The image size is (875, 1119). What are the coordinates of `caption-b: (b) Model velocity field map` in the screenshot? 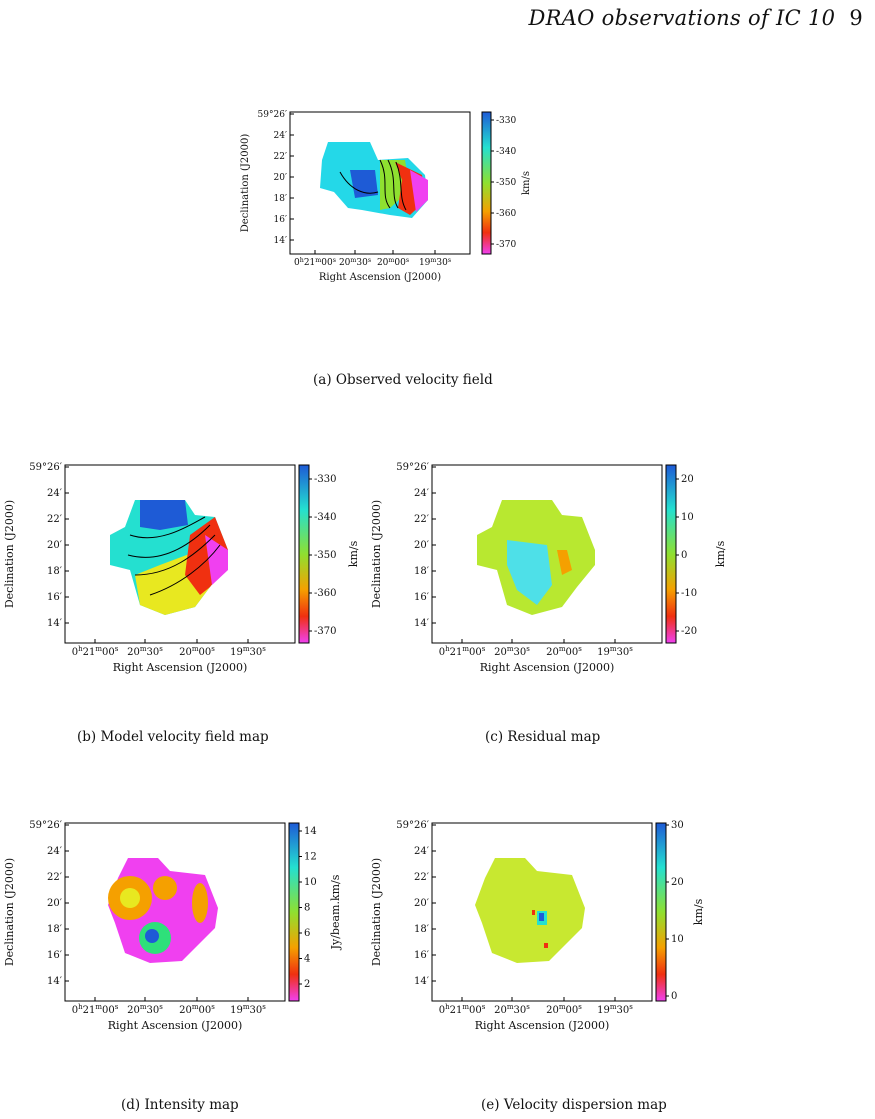 It's located at (173, 737).